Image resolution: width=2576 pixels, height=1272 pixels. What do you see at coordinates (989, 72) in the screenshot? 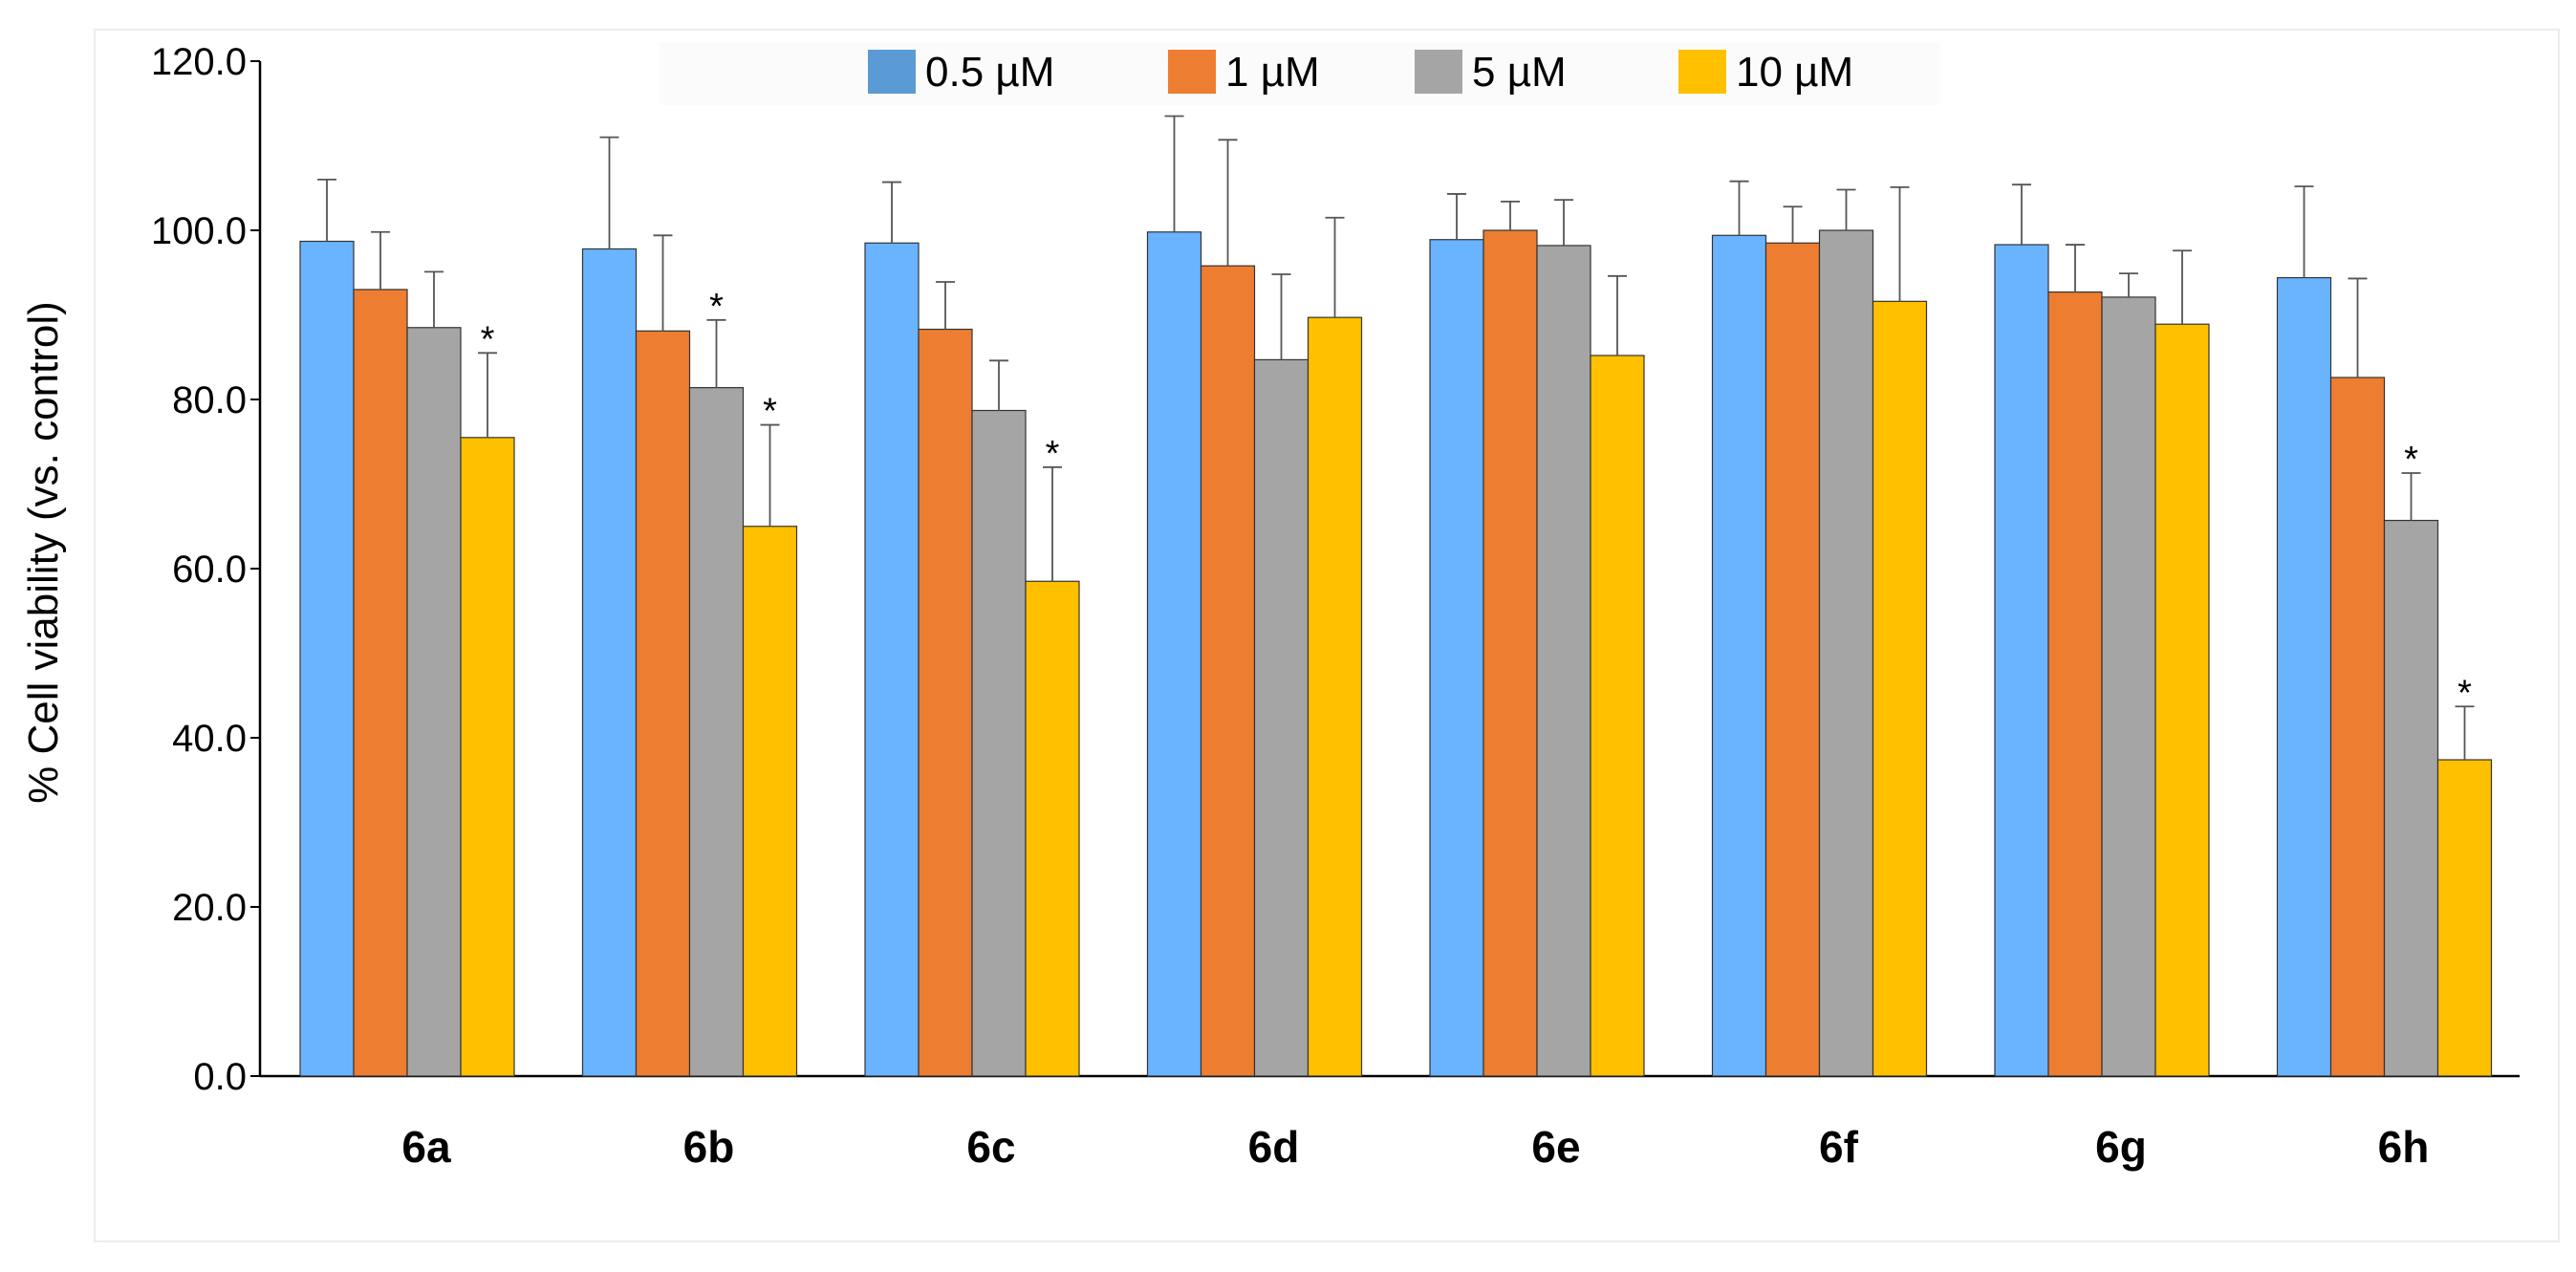
I see `legend-label: 0.5 µM` at bounding box center [989, 72].